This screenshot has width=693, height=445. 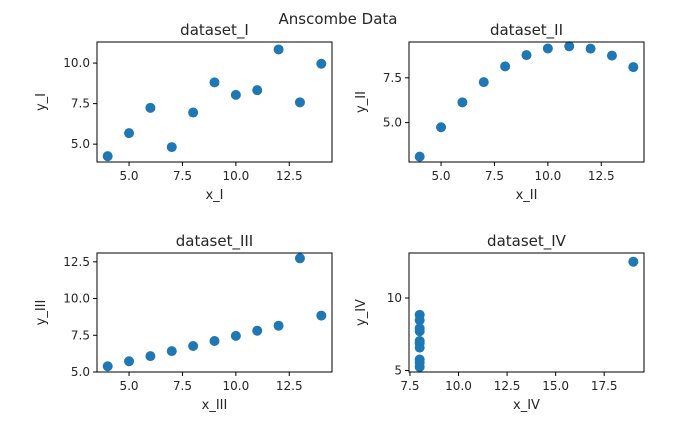 What do you see at coordinates (604, 386) in the screenshot?
I see `x-tick-label: 17.5` at bounding box center [604, 386].